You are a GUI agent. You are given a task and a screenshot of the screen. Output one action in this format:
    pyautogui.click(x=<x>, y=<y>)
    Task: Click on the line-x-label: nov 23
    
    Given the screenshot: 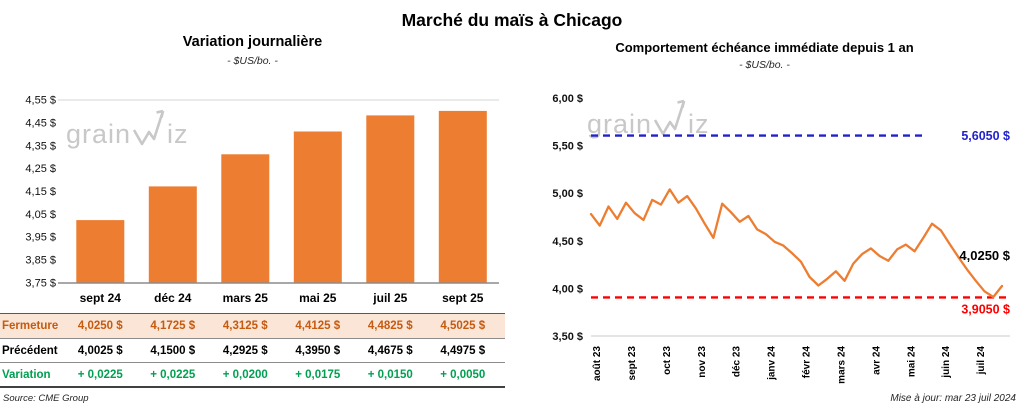 What is the action you would take?
    pyautogui.click(x=702, y=362)
    